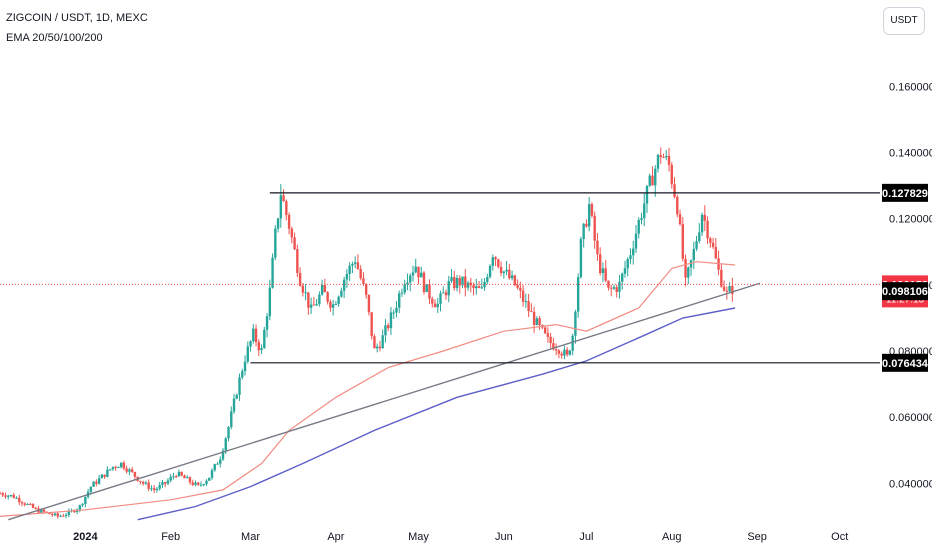 The image size is (932, 550). I want to click on level-price-tag, so click(905, 192).